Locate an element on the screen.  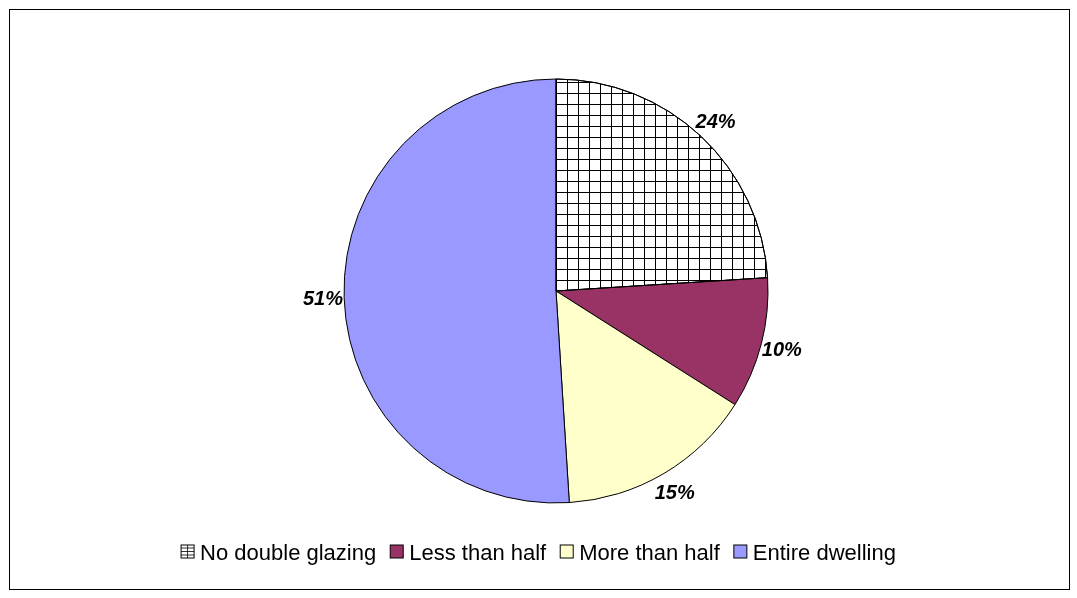
legend-label: More than half is located at coordinates (650, 552).